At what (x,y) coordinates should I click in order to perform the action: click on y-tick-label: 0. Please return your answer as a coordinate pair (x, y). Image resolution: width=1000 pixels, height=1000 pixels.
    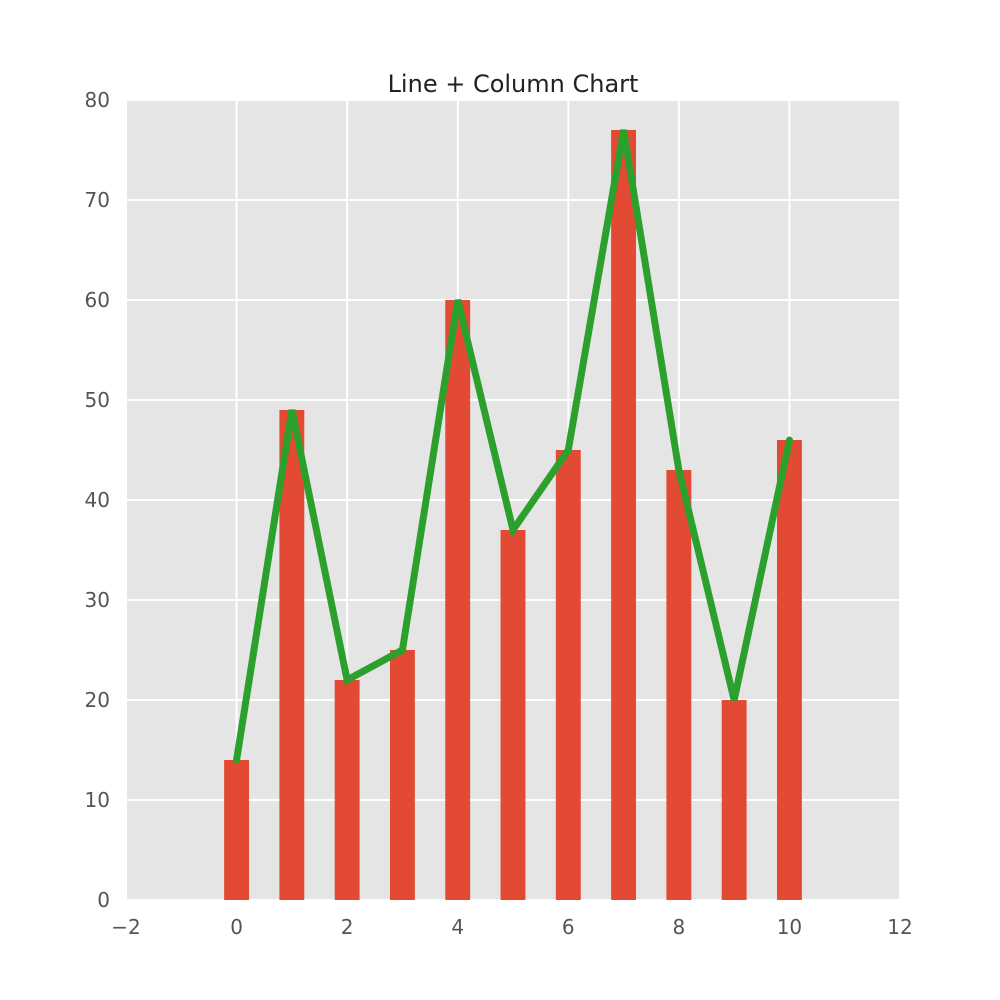
    Looking at the image, I should click on (103, 900).